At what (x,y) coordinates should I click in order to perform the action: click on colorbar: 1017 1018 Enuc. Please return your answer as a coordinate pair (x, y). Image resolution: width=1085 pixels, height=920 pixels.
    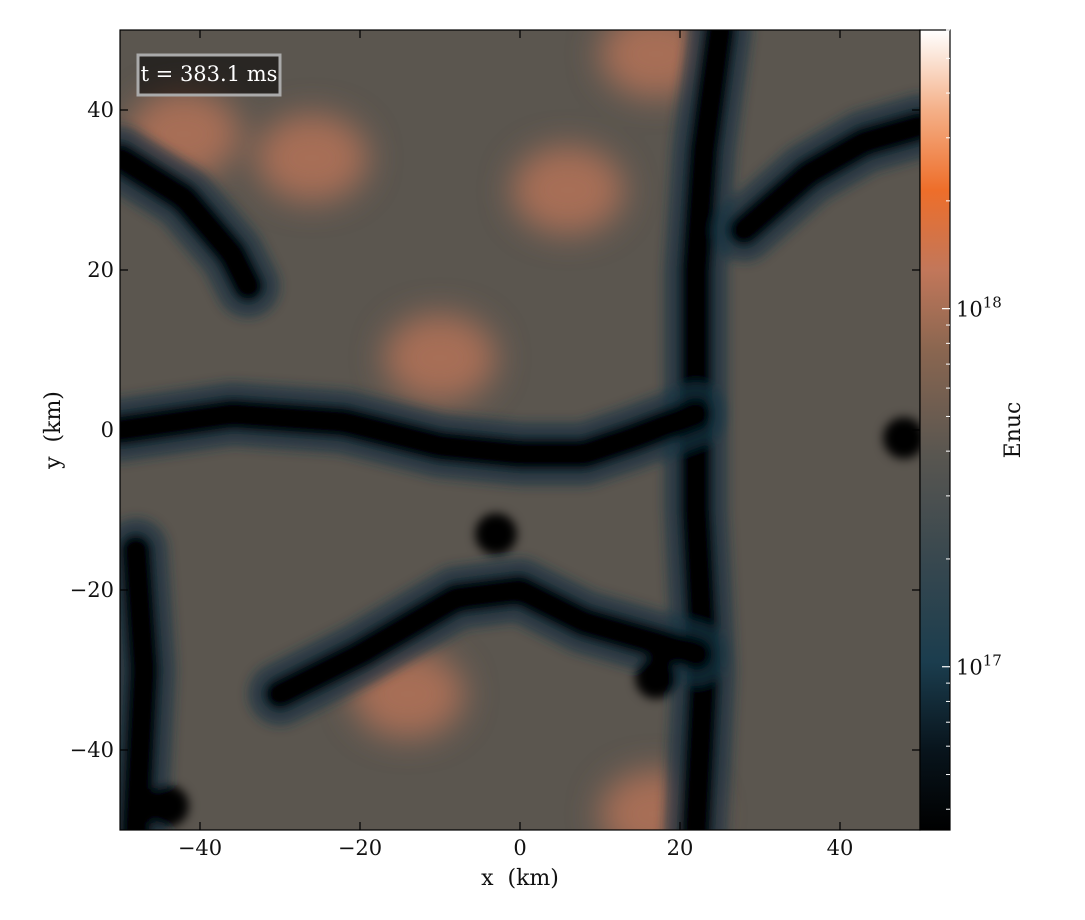
    Looking at the image, I should click on (972, 430).